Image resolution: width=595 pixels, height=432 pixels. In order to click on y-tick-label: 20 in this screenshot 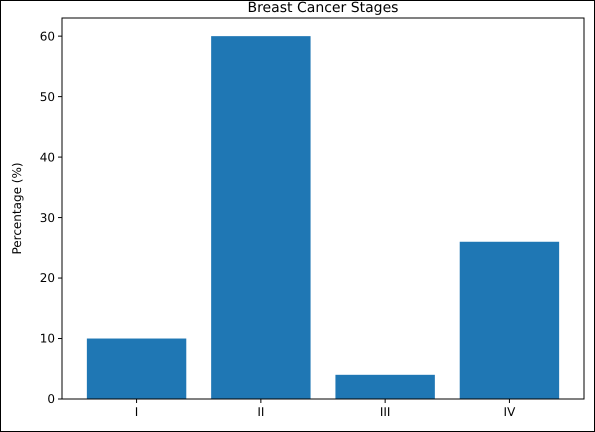, I will do `click(47, 278)`.